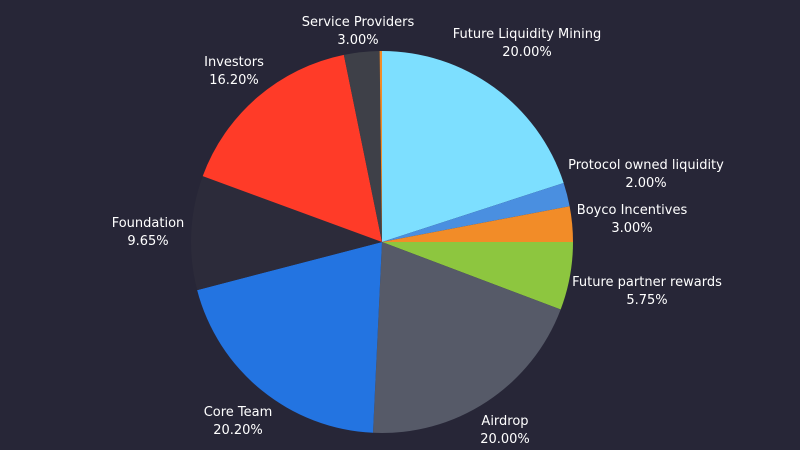  I want to click on pie-slice-boyco-incentives, so click(477, 224).